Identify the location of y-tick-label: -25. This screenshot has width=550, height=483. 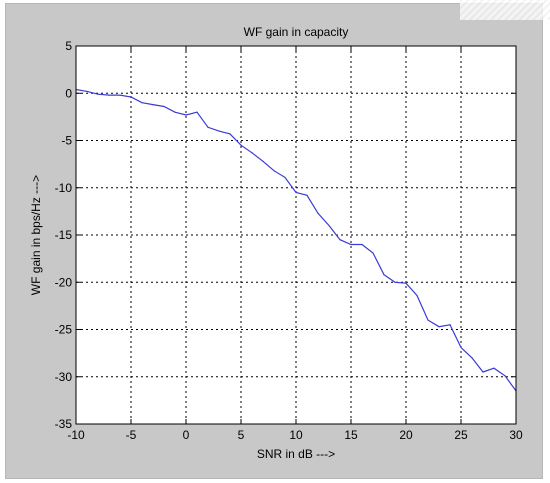
(64, 330).